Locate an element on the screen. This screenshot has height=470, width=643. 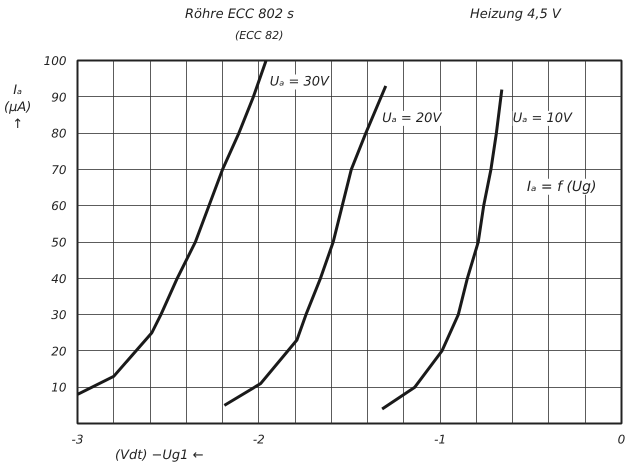
x-tick-label: -2 is located at coordinates (258, 439).